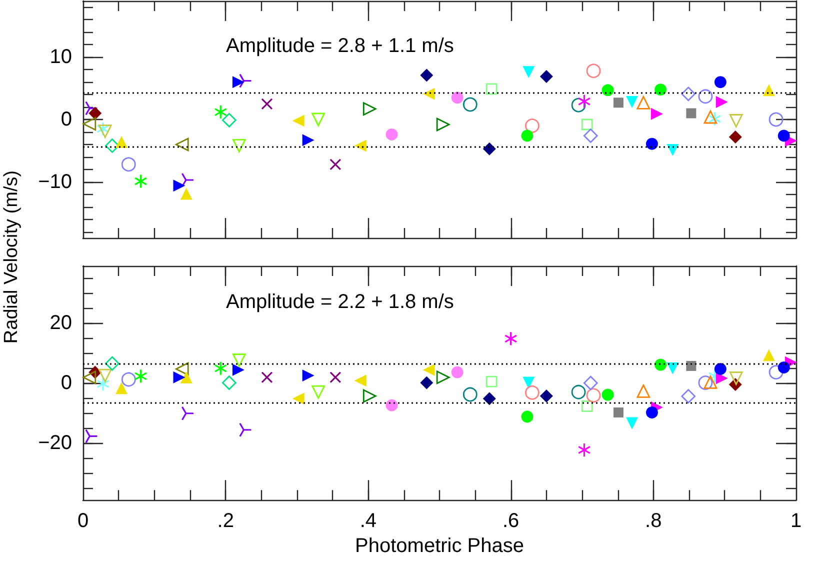 The image size is (831, 561). What do you see at coordinates (340, 302) in the screenshot?
I see `annotation: Amplitude = 2.2 + 1.8 m/s` at bounding box center [340, 302].